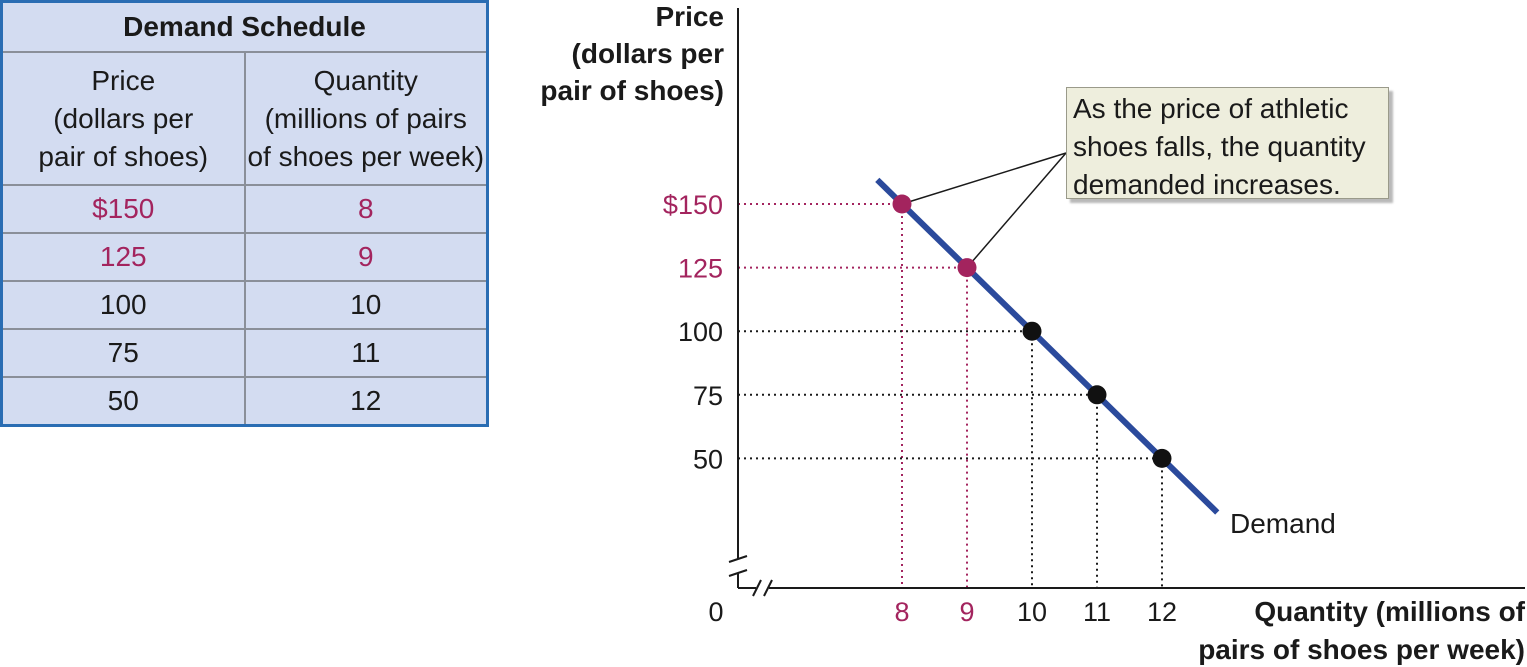  Describe the element at coordinates (124, 353) in the screenshot. I see `price-cell: 75` at that location.